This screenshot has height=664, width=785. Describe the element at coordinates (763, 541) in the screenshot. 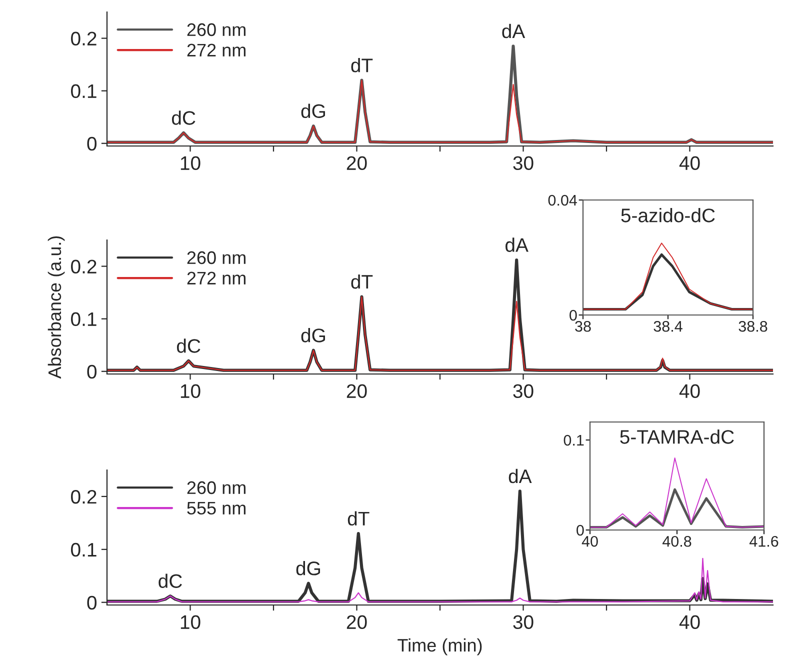

I see `x-tick-label: 41.6` at that location.